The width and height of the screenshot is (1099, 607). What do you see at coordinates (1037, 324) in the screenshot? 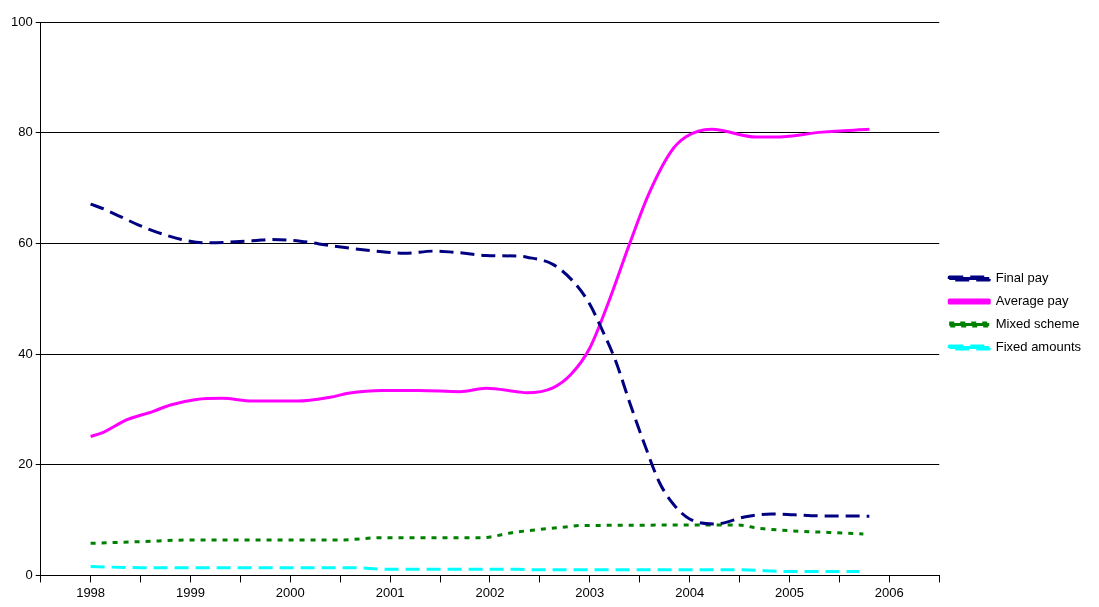
I see `legend-label: Mixed scheme` at bounding box center [1037, 324].